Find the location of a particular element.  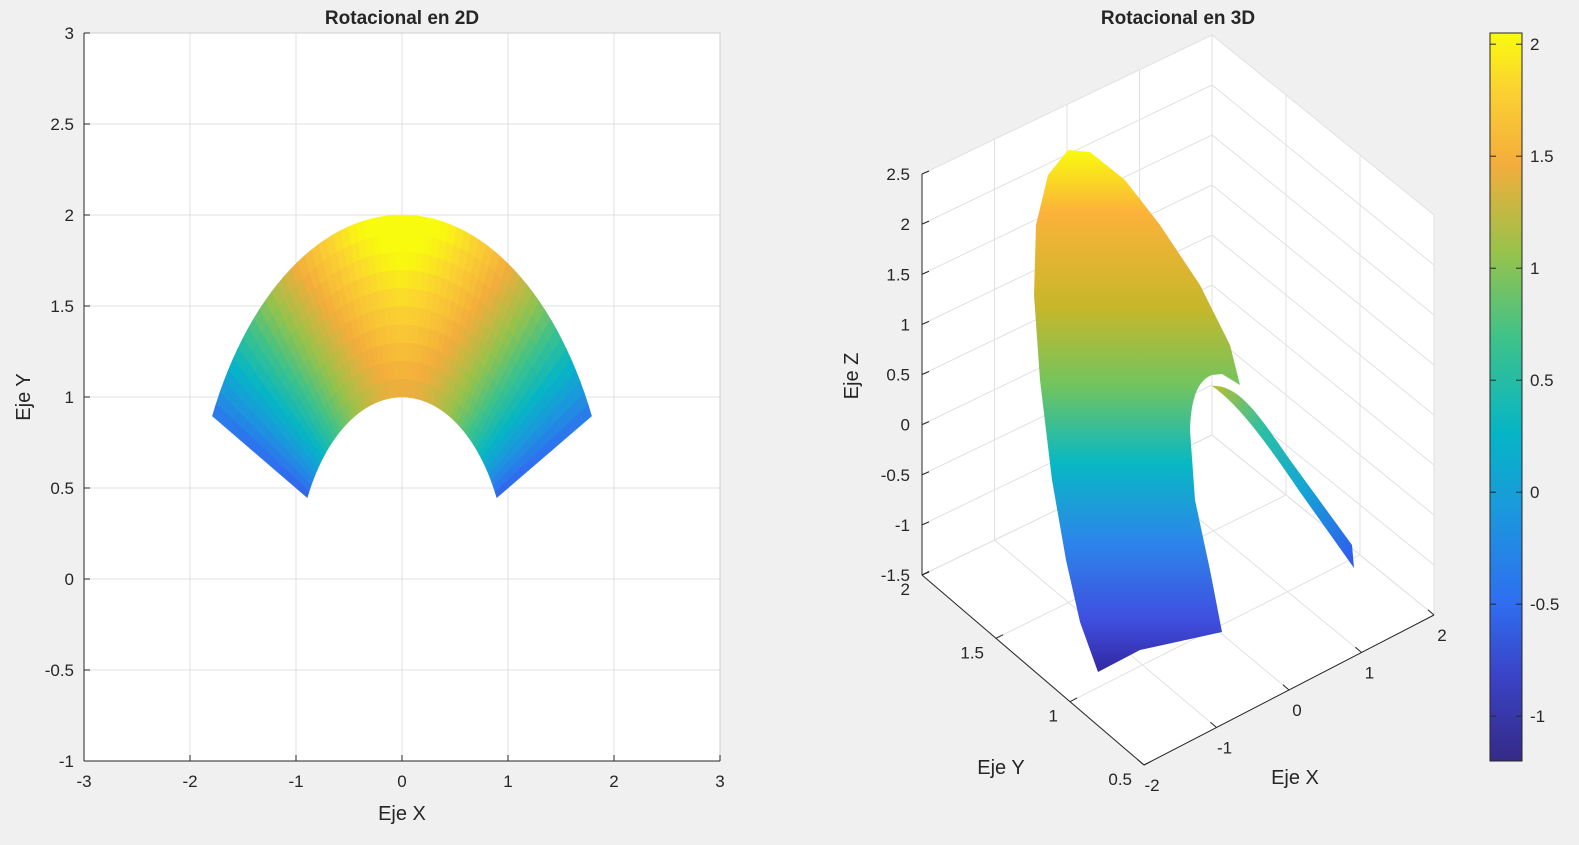

x-tick-label-3d: 1 is located at coordinates (1369, 673).